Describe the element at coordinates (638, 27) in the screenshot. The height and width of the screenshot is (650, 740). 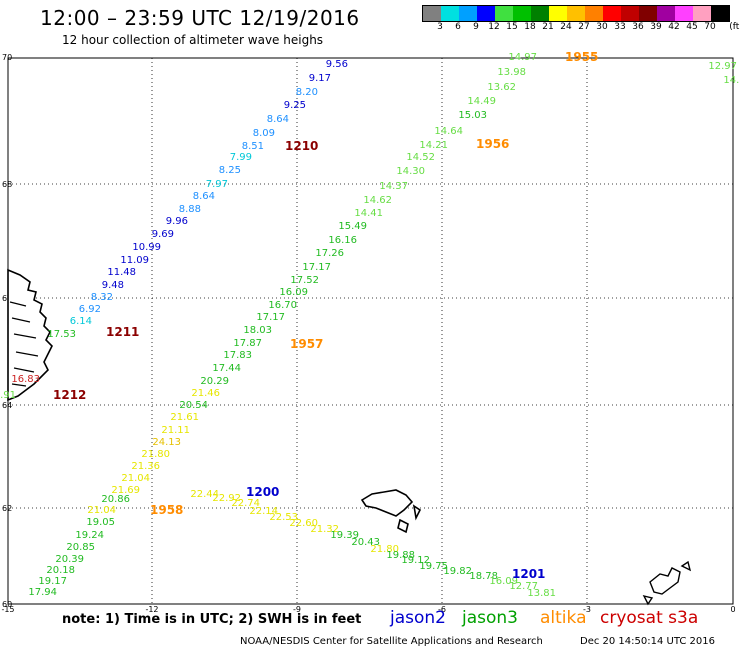
I see `colorbar-tick-label: 36` at that location.